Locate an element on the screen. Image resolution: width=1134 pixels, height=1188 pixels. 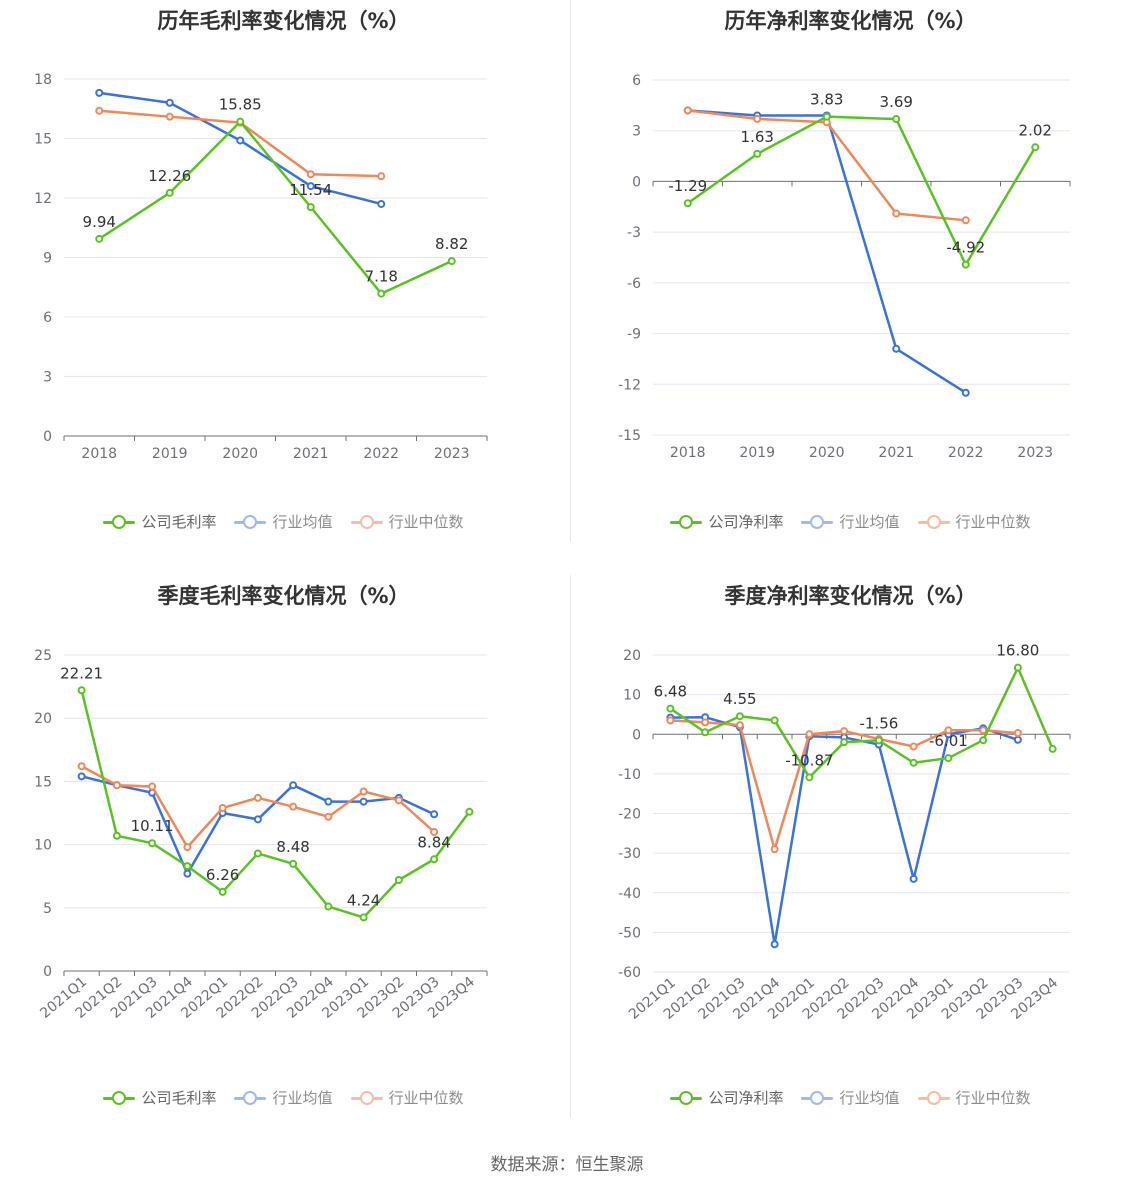
y-tick-label: 15 is located at coordinates (43, 782).